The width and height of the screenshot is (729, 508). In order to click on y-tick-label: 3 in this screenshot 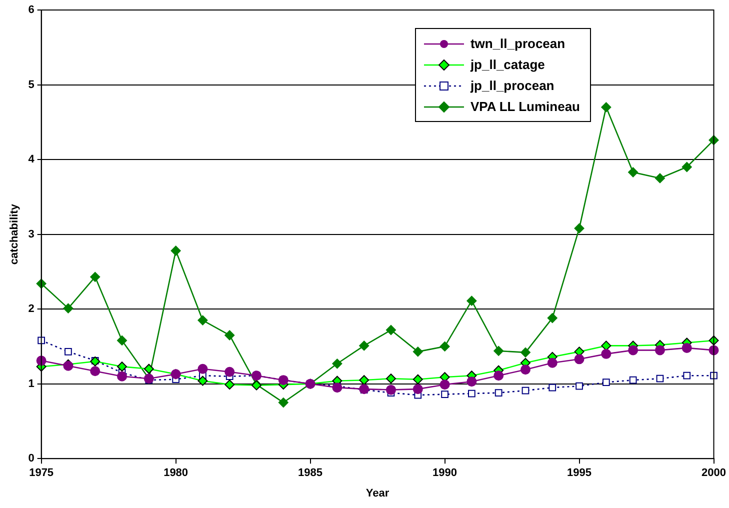, I will do `click(31, 234)`.